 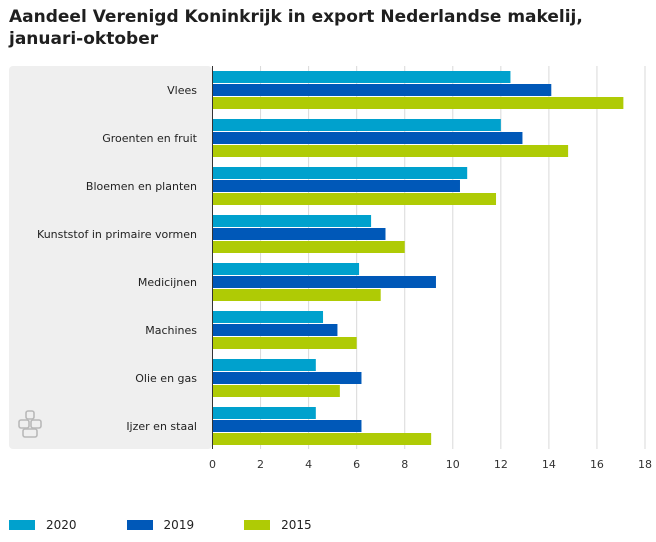 I want to click on x-tick-label: 2, so click(x=260, y=464).